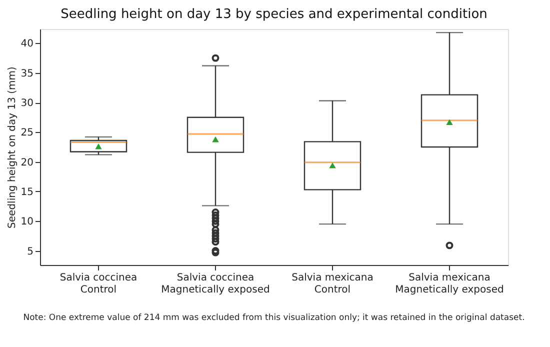 Image resolution: width=550 pixels, height=347 pixels. I want to click on x-tick-label: Salvia coccinea Control, so click(99, 284).